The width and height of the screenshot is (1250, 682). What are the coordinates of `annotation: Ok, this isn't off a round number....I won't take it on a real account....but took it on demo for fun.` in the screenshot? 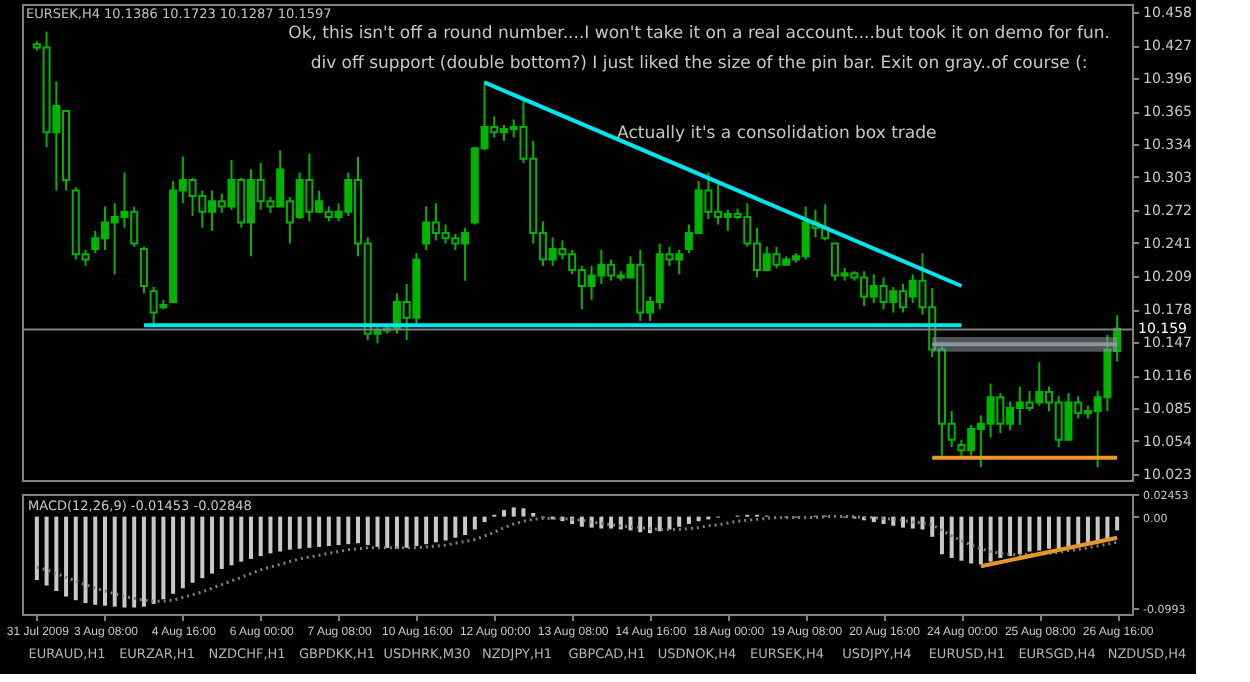 It's located at (699, 34).